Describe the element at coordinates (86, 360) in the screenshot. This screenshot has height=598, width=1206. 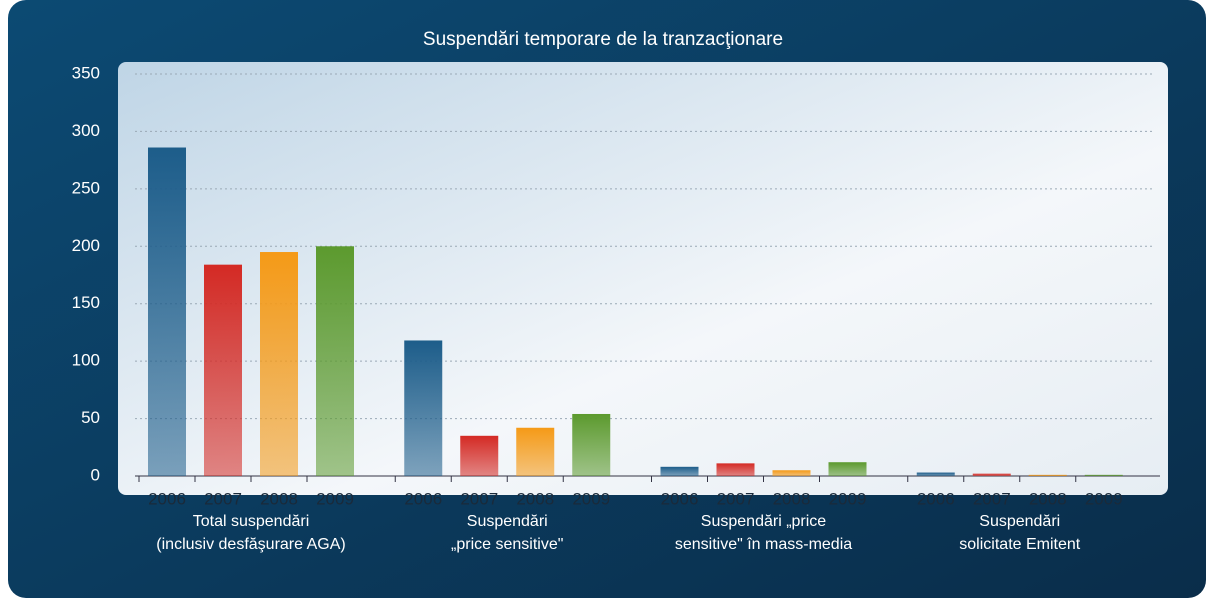
I see `y-tick-label: 100` at that location.